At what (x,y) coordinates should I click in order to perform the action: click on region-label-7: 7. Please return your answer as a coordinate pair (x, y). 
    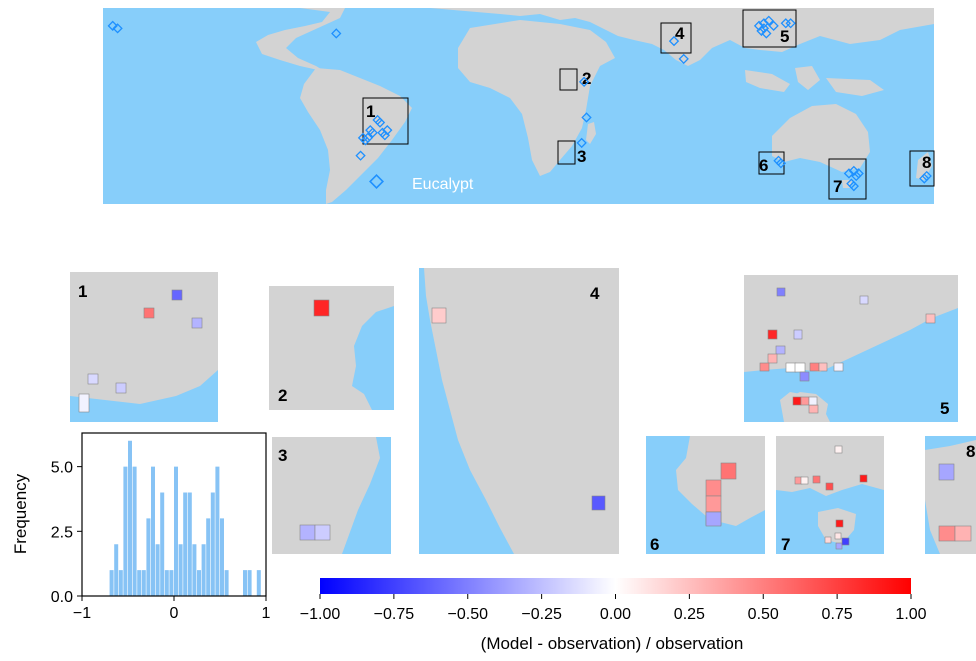
    Looking at the image, I should click on (837, 186).